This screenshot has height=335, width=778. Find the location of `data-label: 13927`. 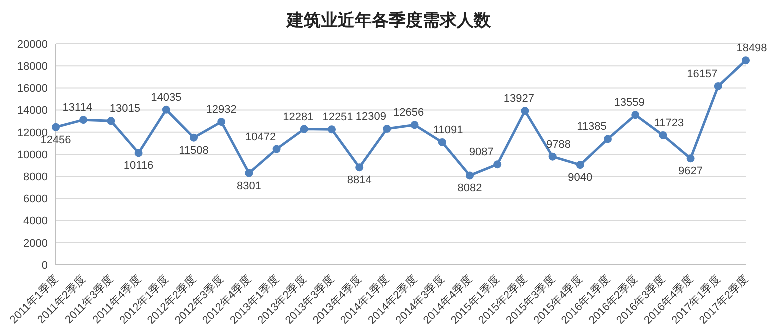

data-label: 13927 is located at coordinates (519, 99).